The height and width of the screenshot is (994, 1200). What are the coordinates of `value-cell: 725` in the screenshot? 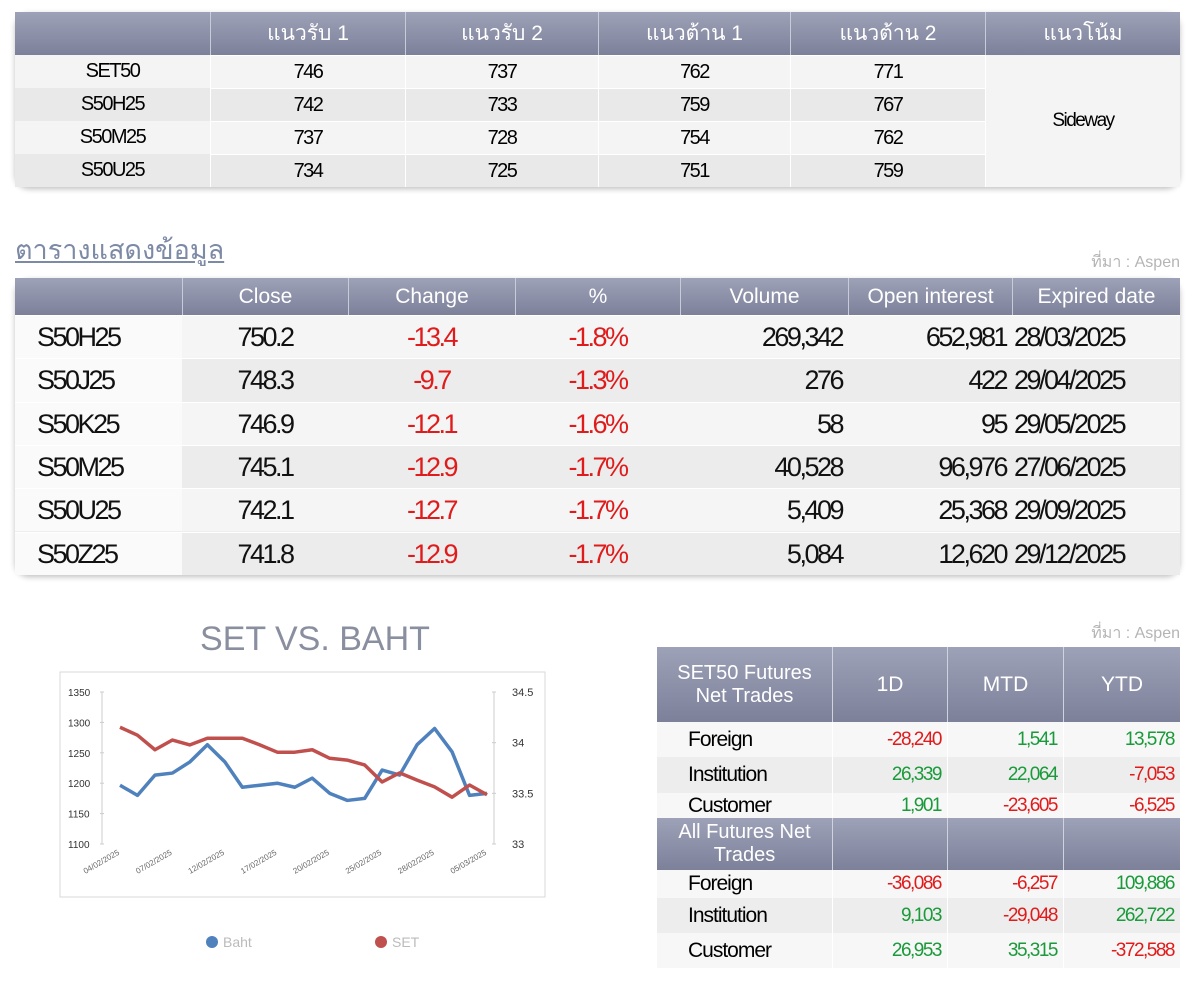 It's located at (501, 170).